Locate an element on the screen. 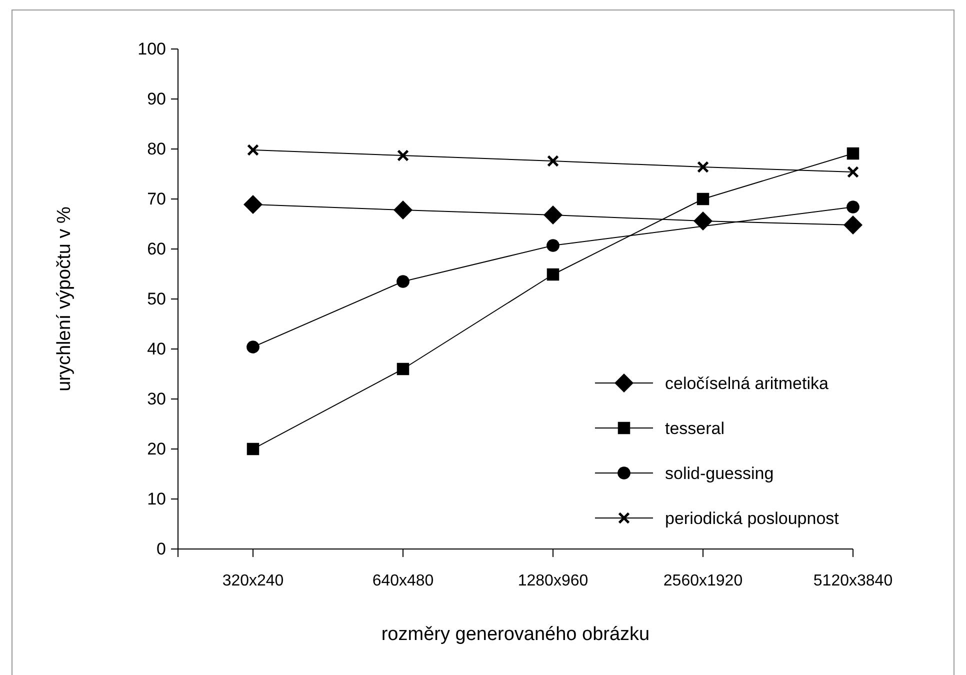  y-tick-label: 50 is located at coordinates (156, 298).